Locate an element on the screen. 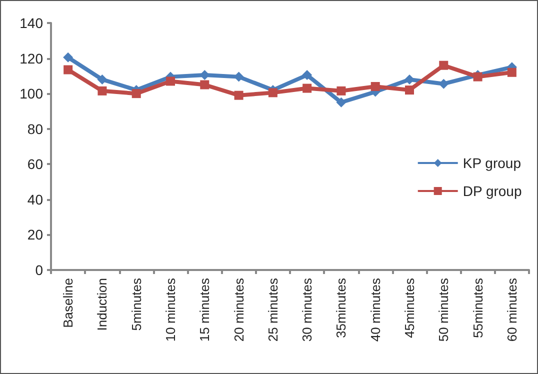  x-tick-label: 50 minutes is located at coordinates (444, 310).